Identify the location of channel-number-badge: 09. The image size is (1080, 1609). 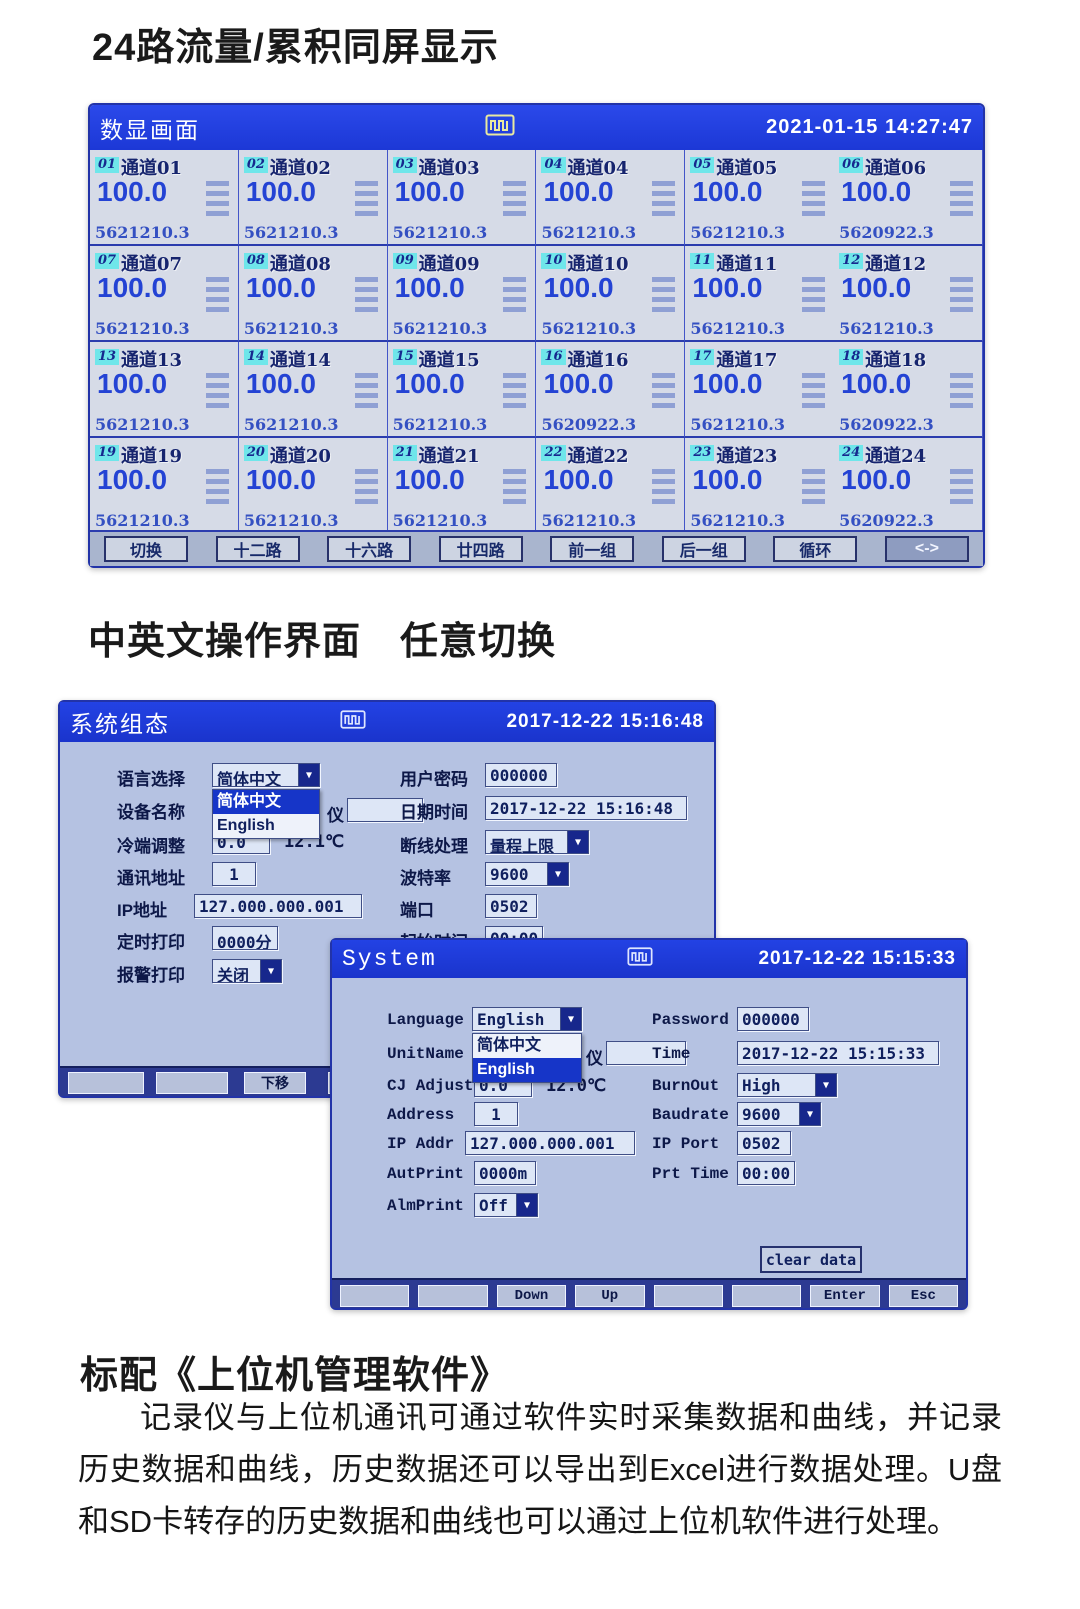
(404, 261).